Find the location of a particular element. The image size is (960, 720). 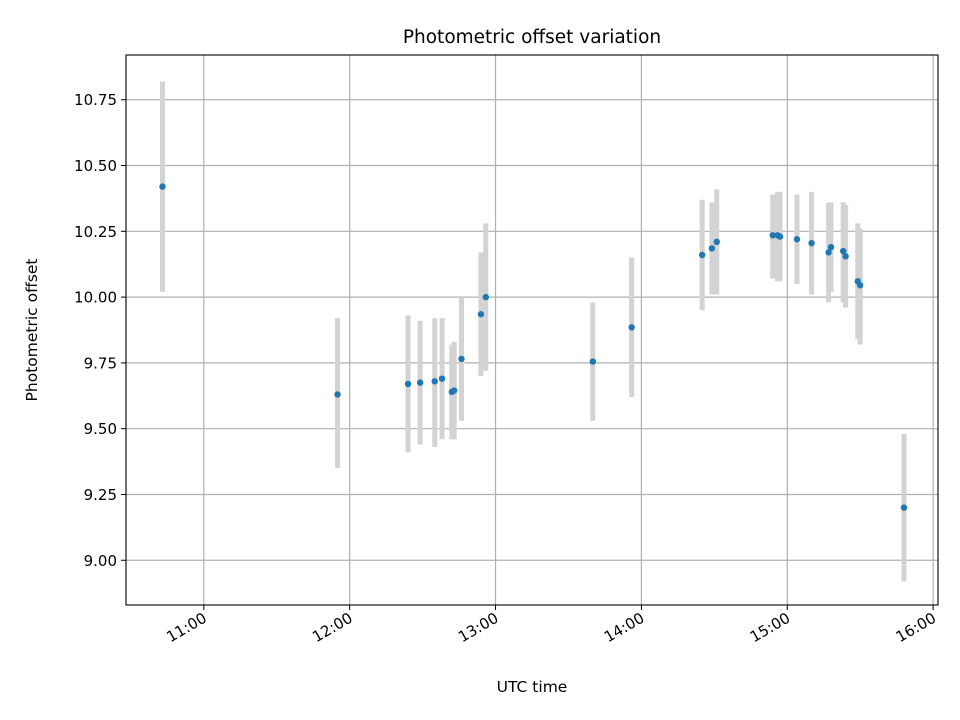

y-axis-label: Photometric offset is located at coordinates (32, 330).